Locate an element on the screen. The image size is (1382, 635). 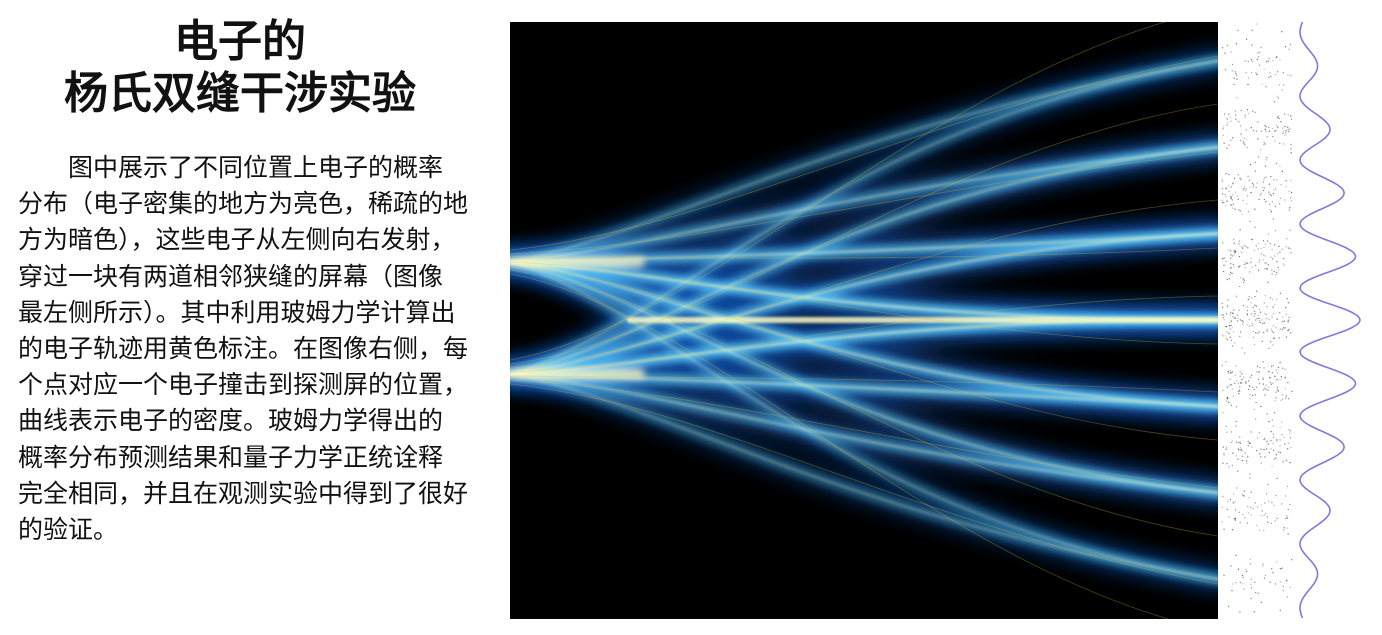
beam-core is located at coordinates (864, 390).